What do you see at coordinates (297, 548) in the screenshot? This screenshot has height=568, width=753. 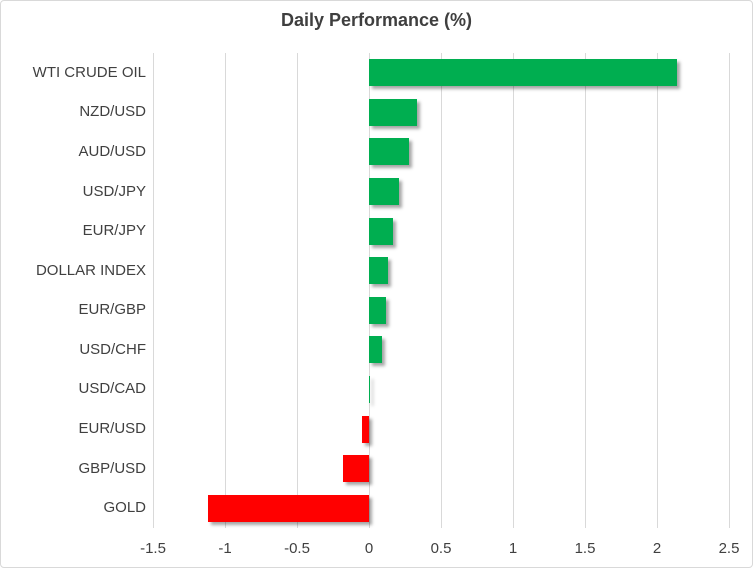 I see `x-tick-label: -0.5` at bounding box center [297, 548].